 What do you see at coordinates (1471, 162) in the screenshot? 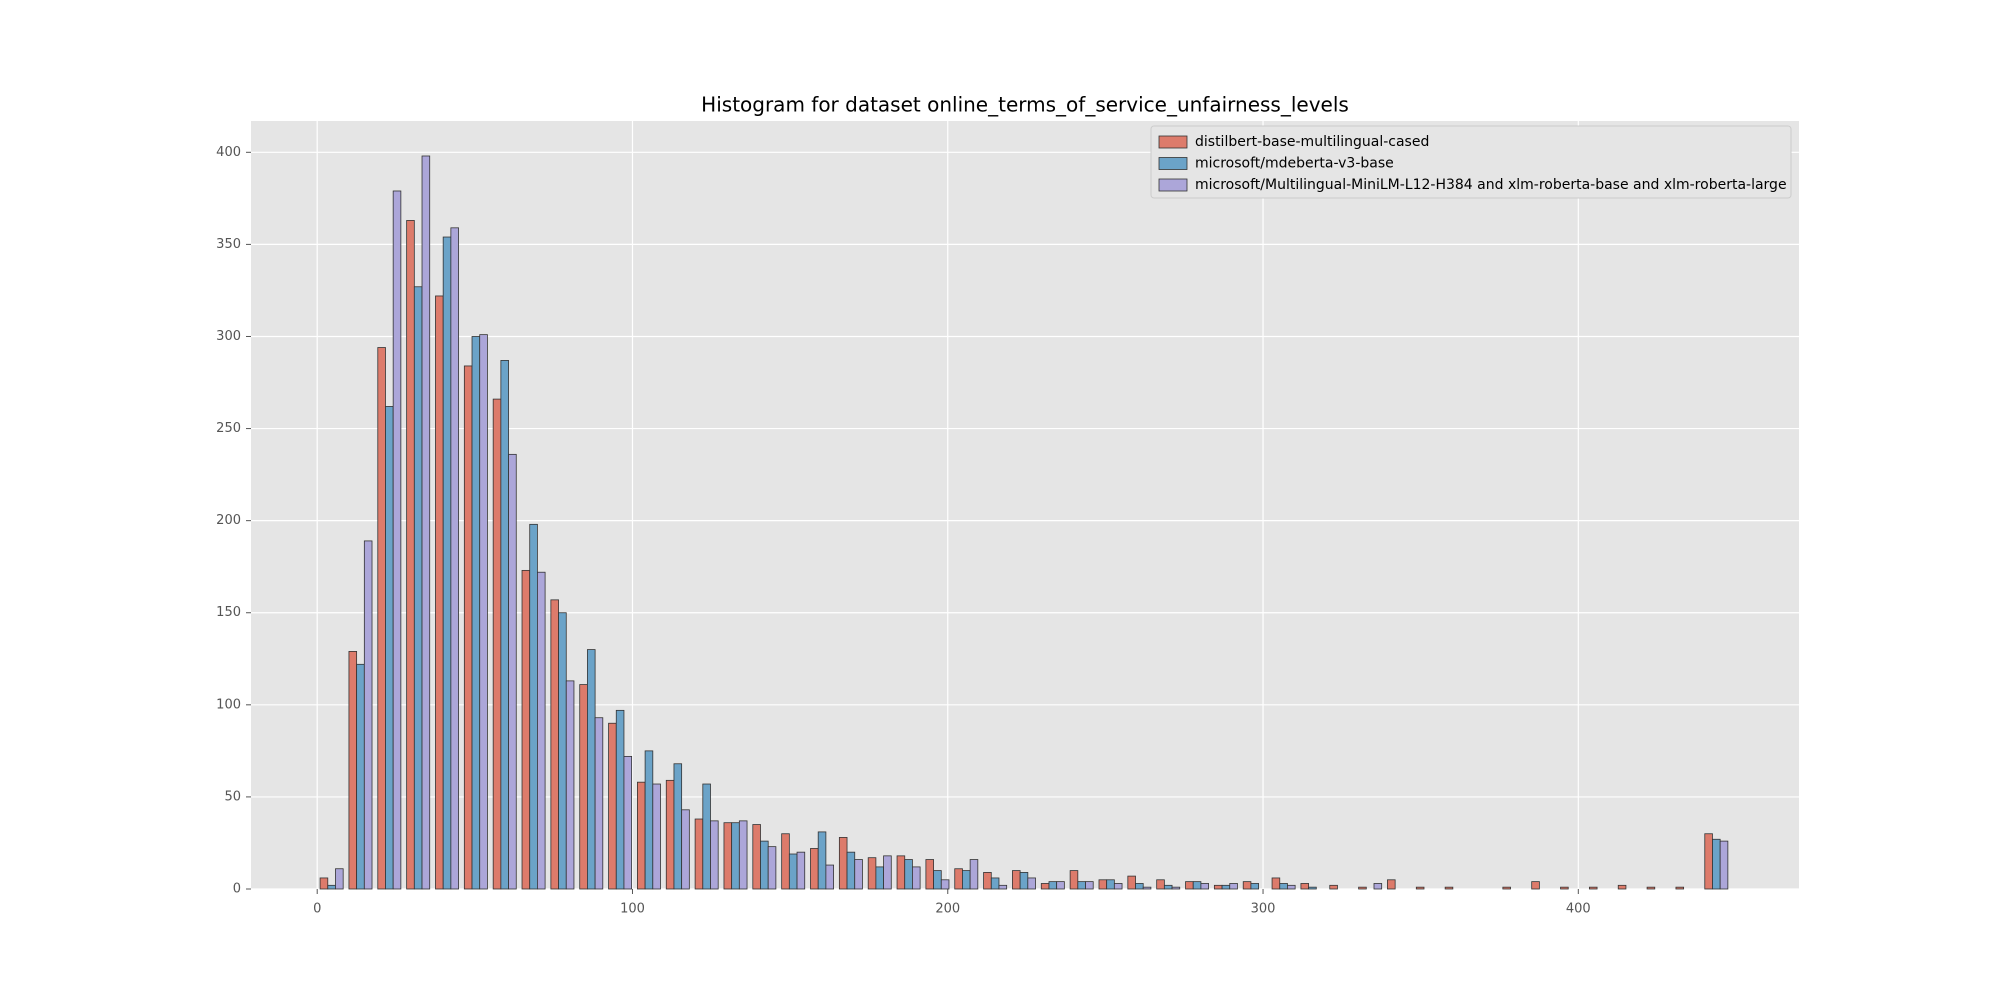
I see `legend-box` at bounding box center [1471, 162].